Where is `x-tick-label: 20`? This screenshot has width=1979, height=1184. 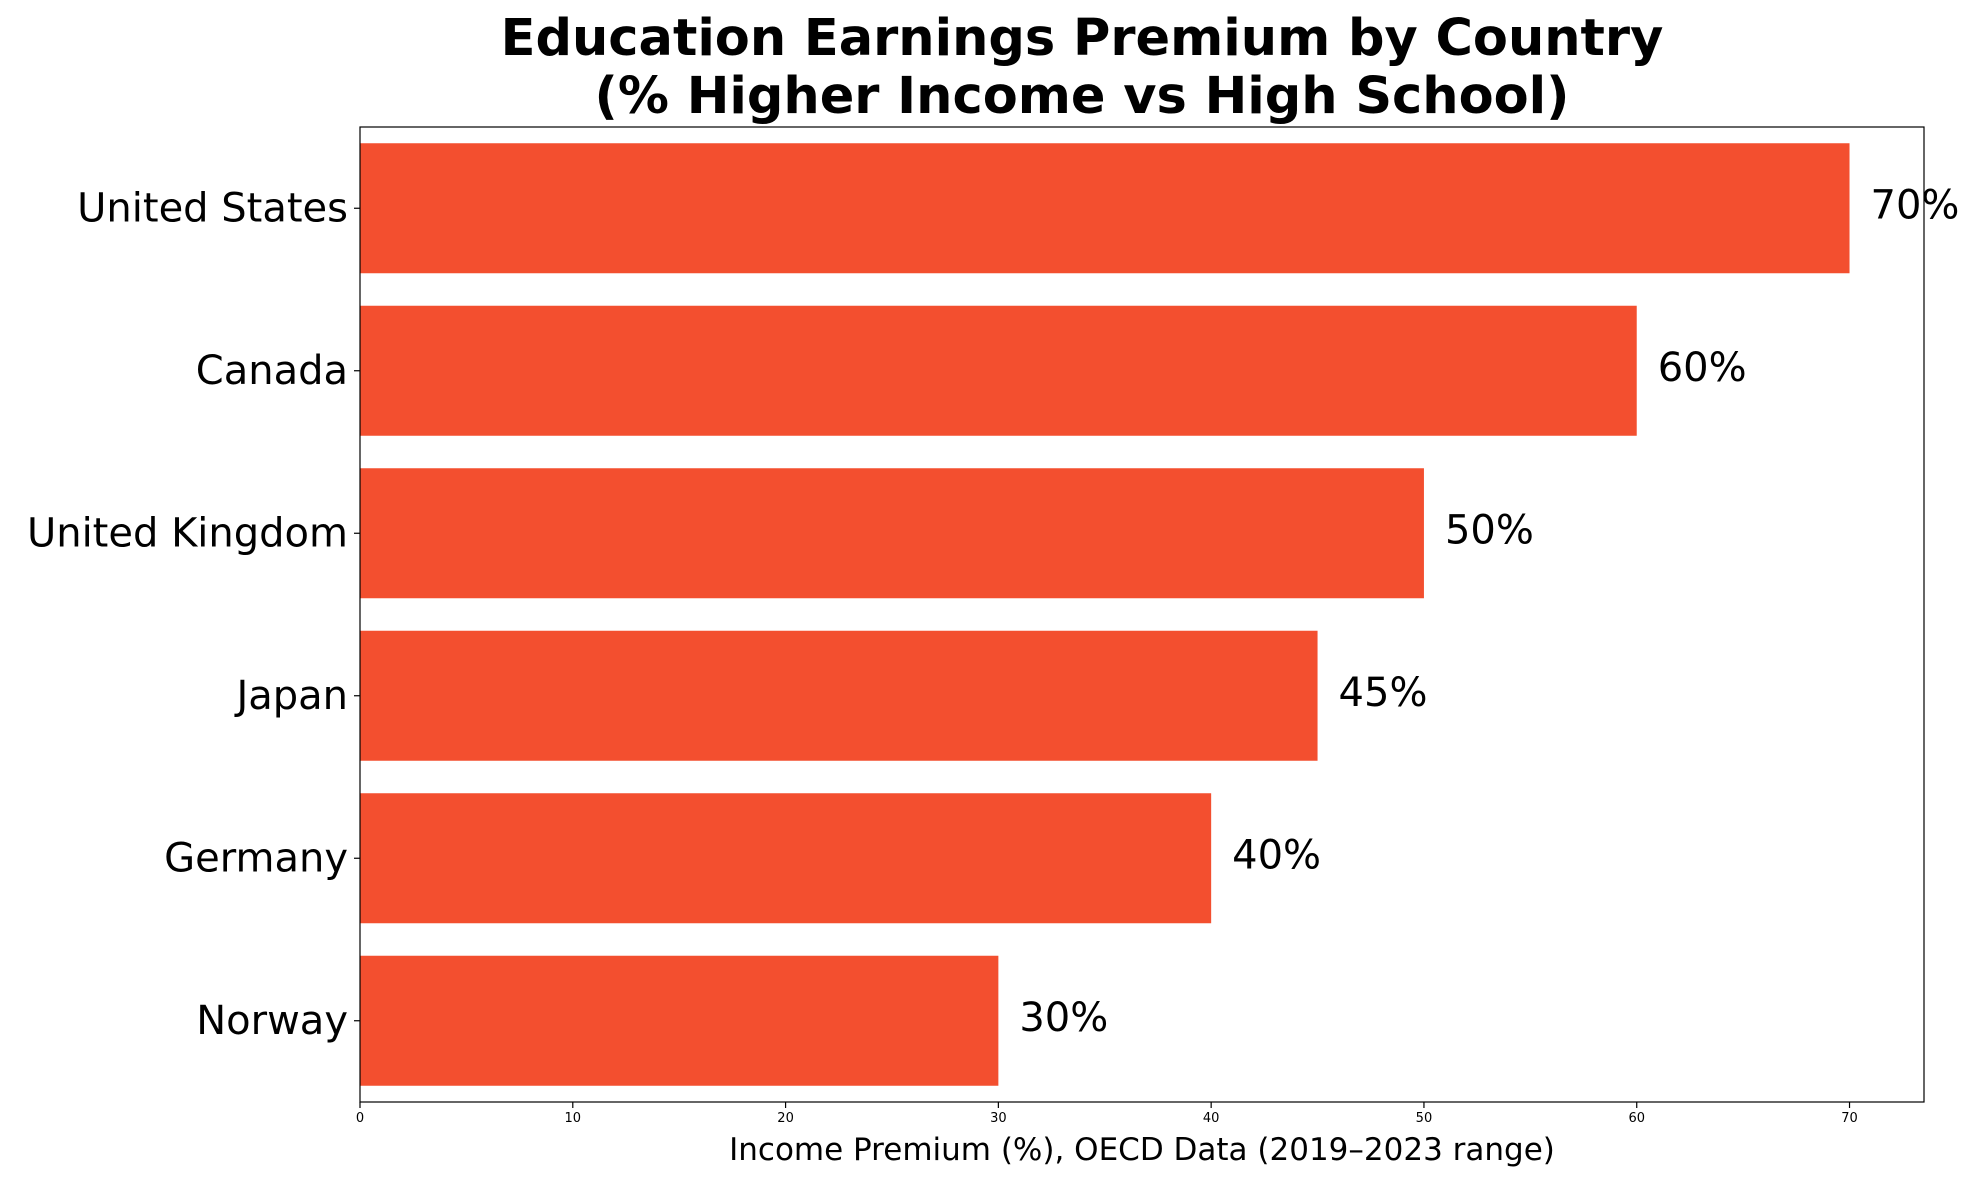 x-tick-label: 20 is located at coordinates (785, 1118).